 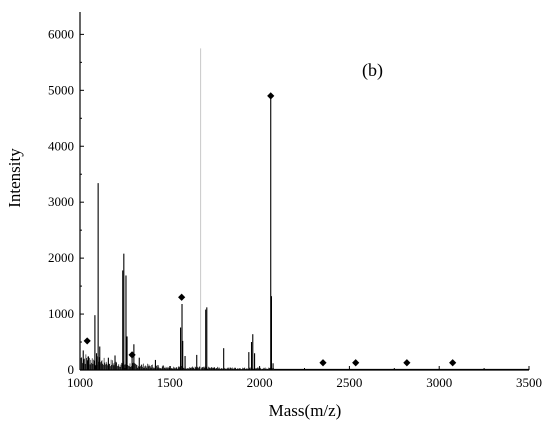 What do you see at coordinates (260, 382) in the screenshot?
I see `x-tick-label: 2000` at bounding box center [260, 382].